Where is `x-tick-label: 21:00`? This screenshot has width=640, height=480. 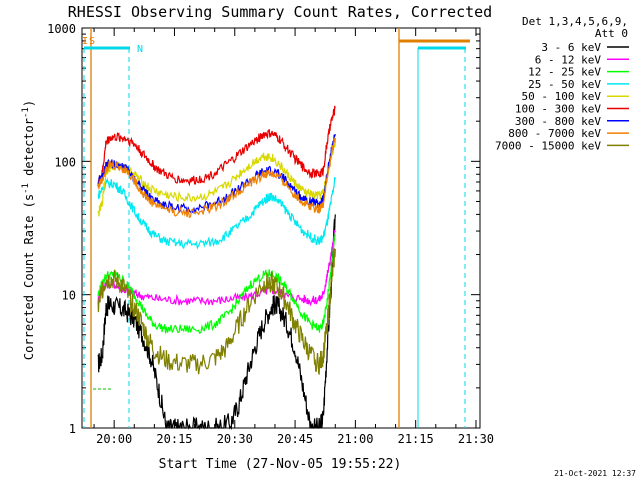
x-tick-label: 21:00 is located at coordinates (355, 439).